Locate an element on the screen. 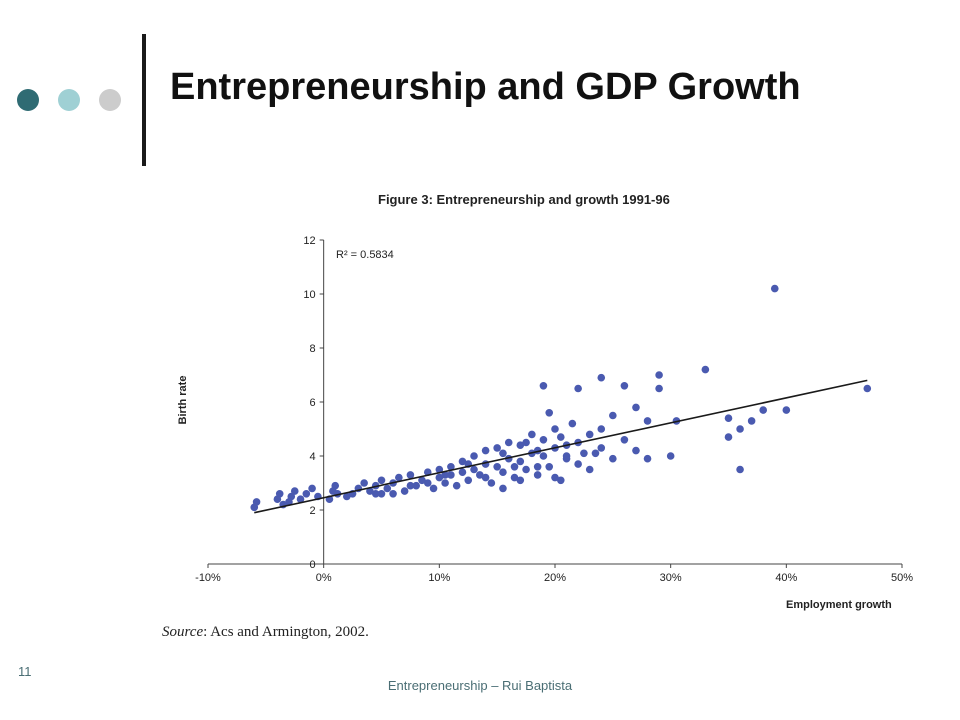 This screenshot has width=960, height=720. slide-title: Entrepreneurship and GDP Growth is located at coordinates (485, 87).